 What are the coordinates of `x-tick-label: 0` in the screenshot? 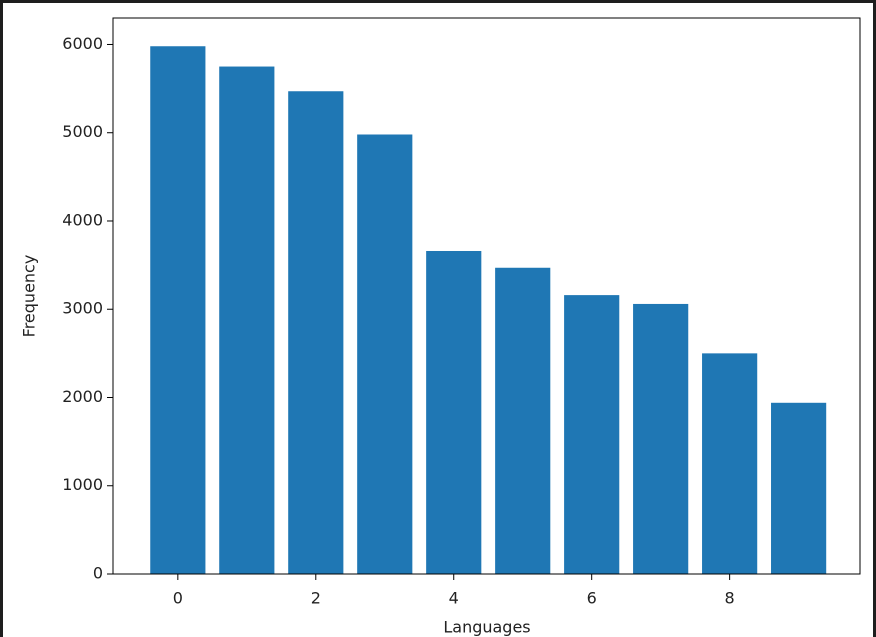 It's located at (178, 598).